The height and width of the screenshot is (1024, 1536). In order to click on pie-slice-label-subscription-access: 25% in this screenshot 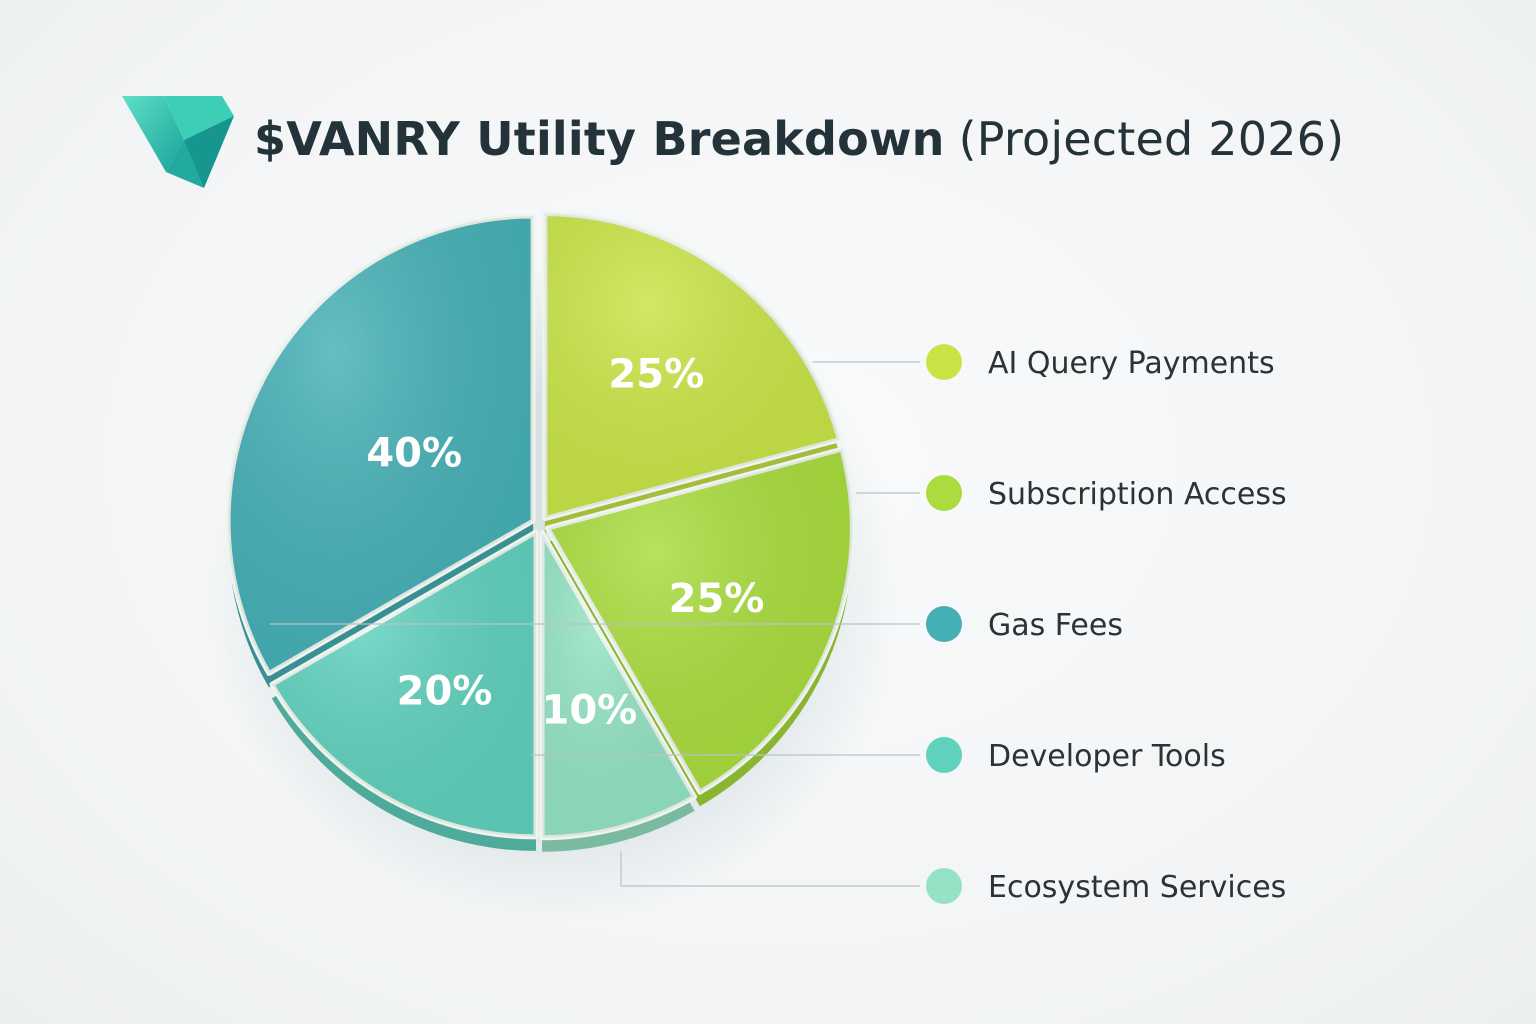, I will do `click(717, 599)`.